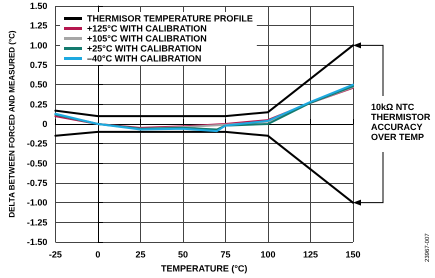  What do you see at coordinates (39, 65) in the screenshot?
I see `y-tick-label: 0.75` at bounding box center [39, 65].